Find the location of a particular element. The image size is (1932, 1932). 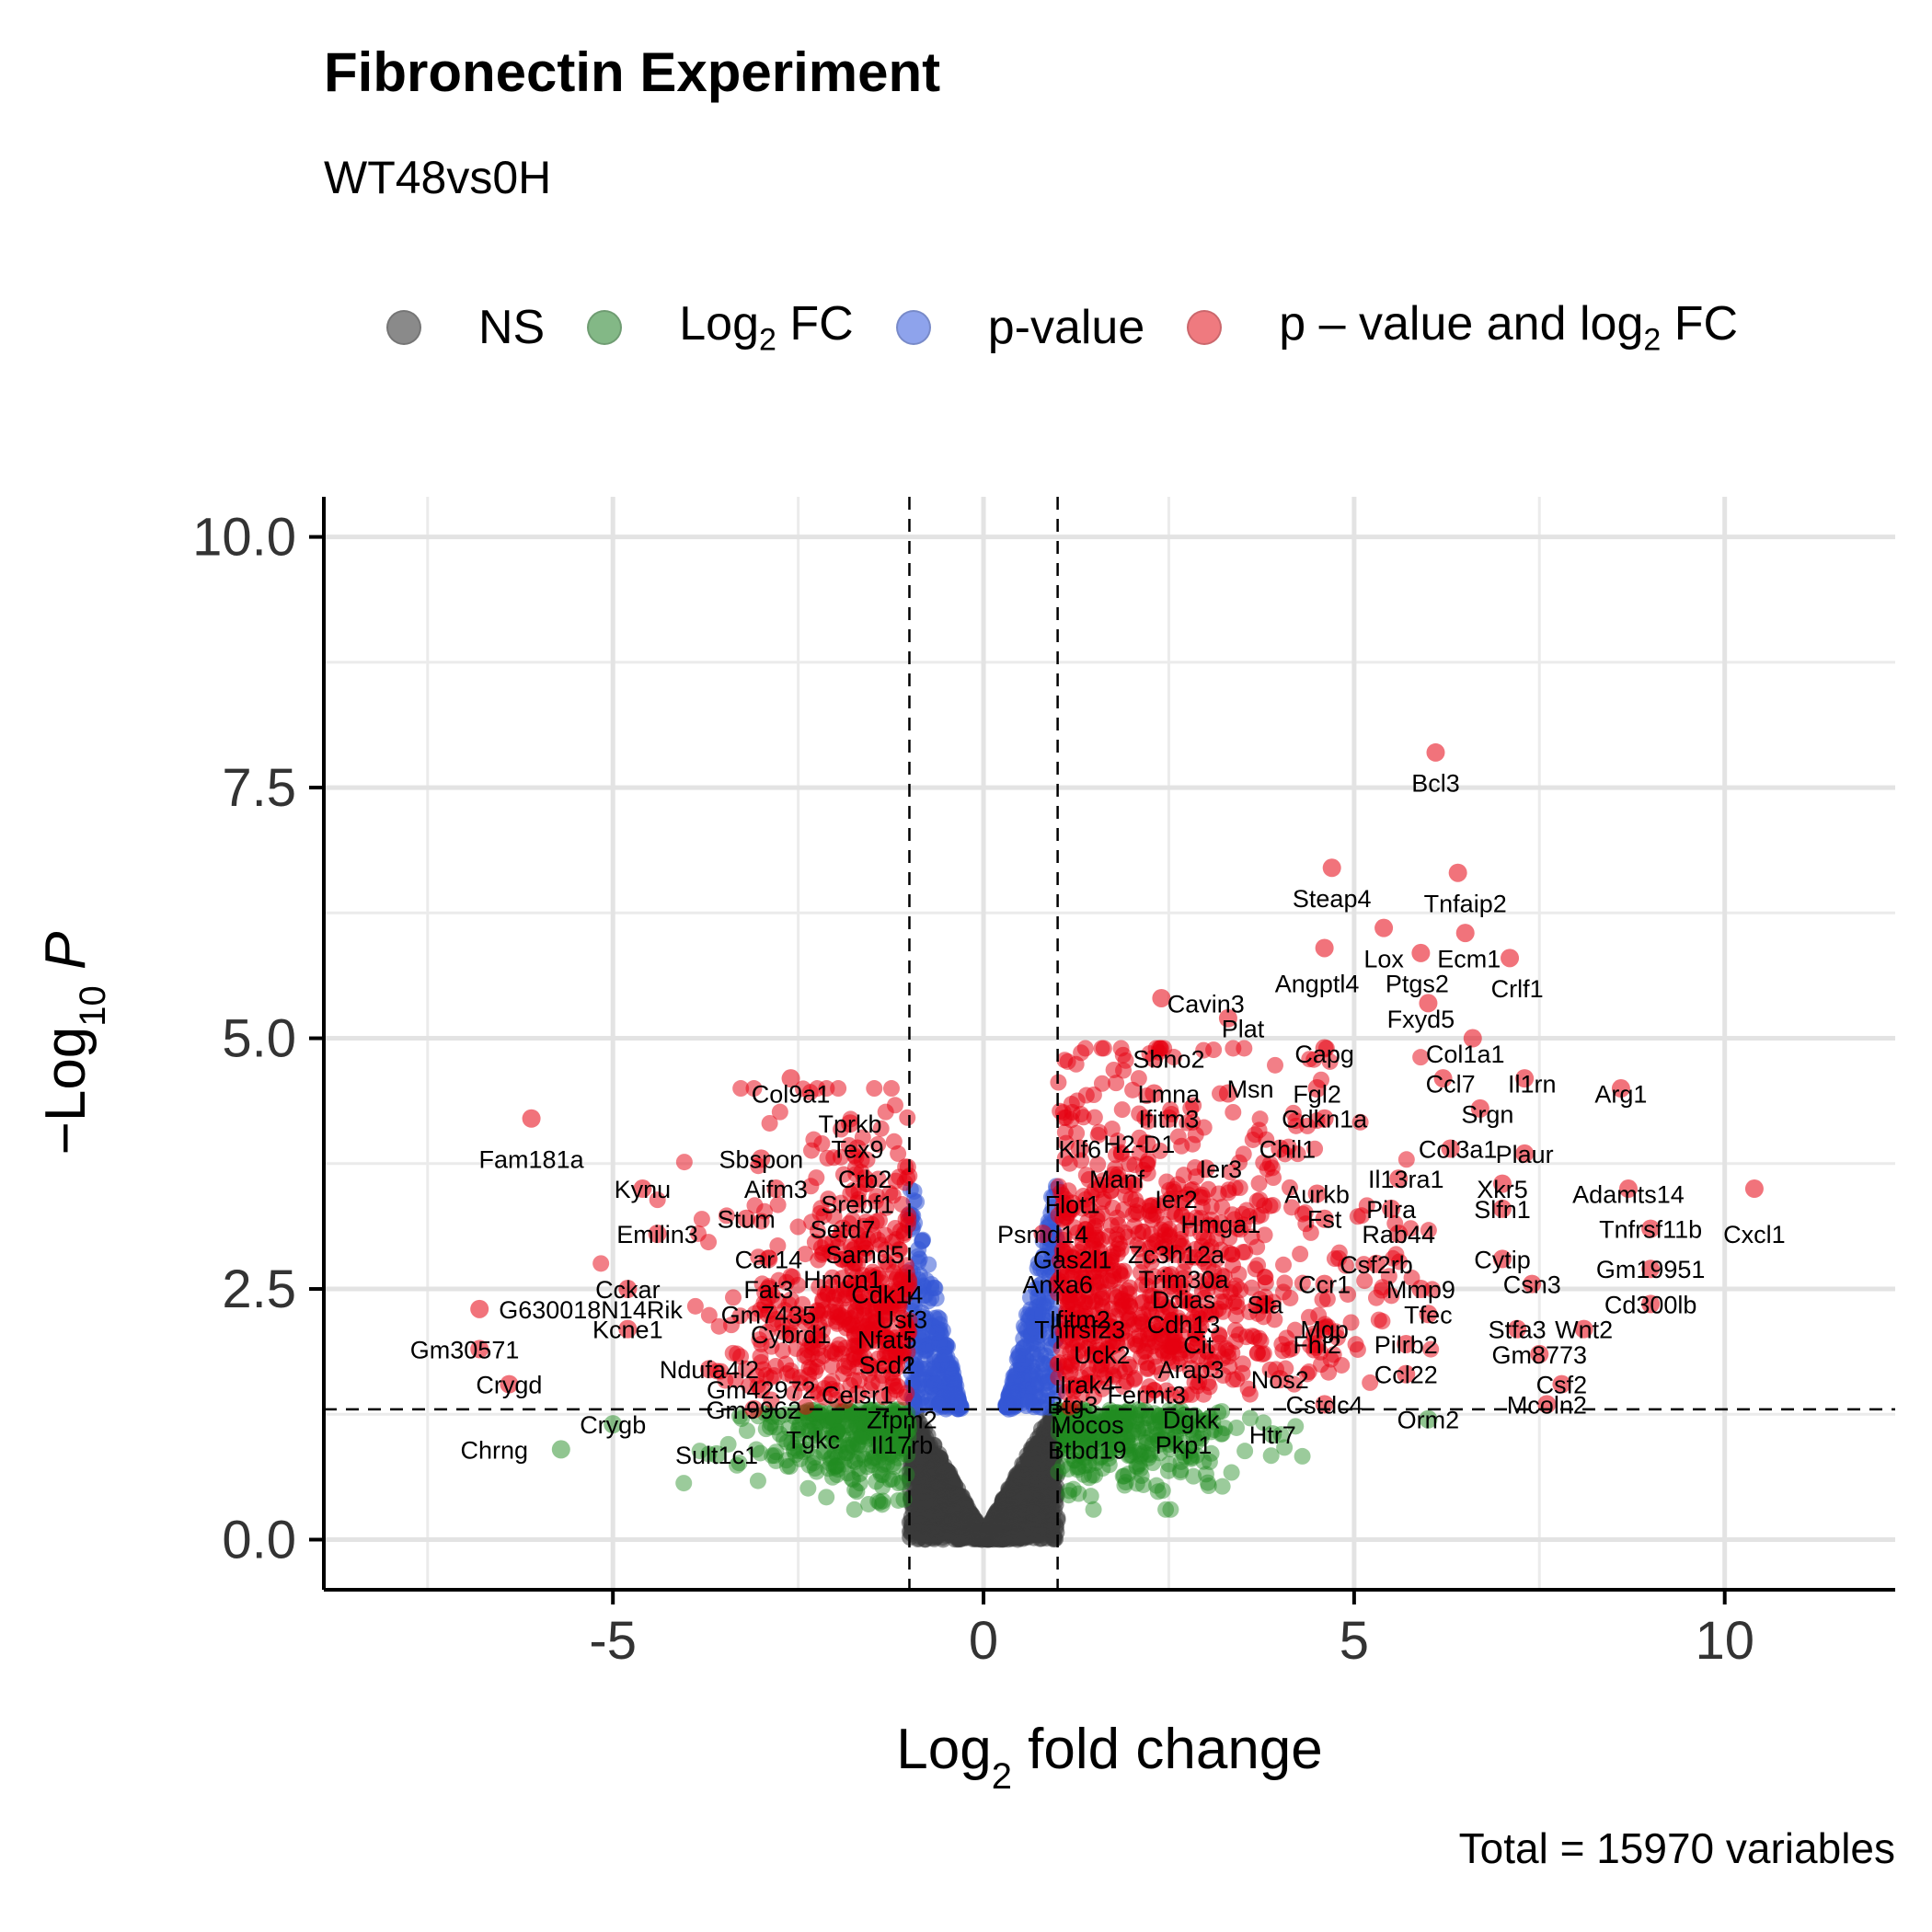

gene-label: Ddias is located at coordinates (1183, 1300).